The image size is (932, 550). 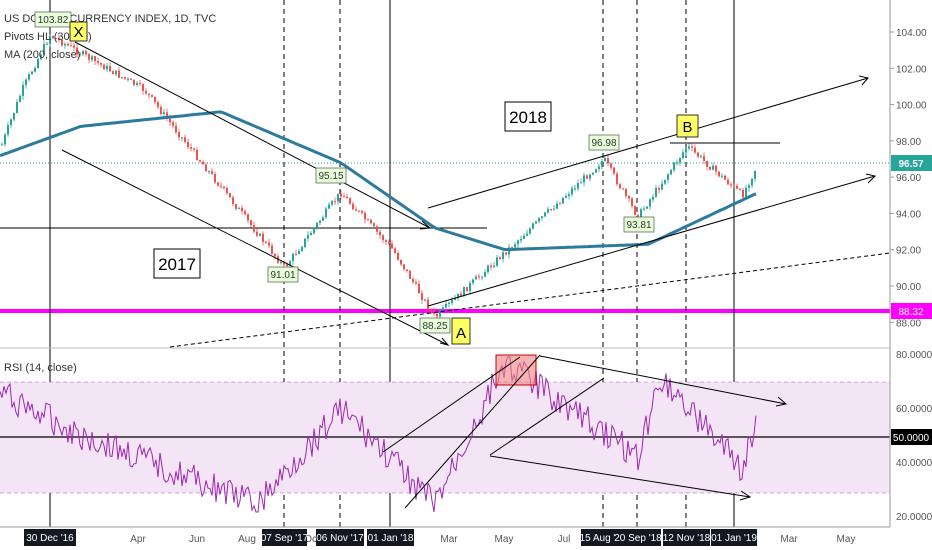 What do you see at coordinates (908, 142) in the screenshot?
I see `price-tick-label: 98.00` at bounding box center [908, 142].